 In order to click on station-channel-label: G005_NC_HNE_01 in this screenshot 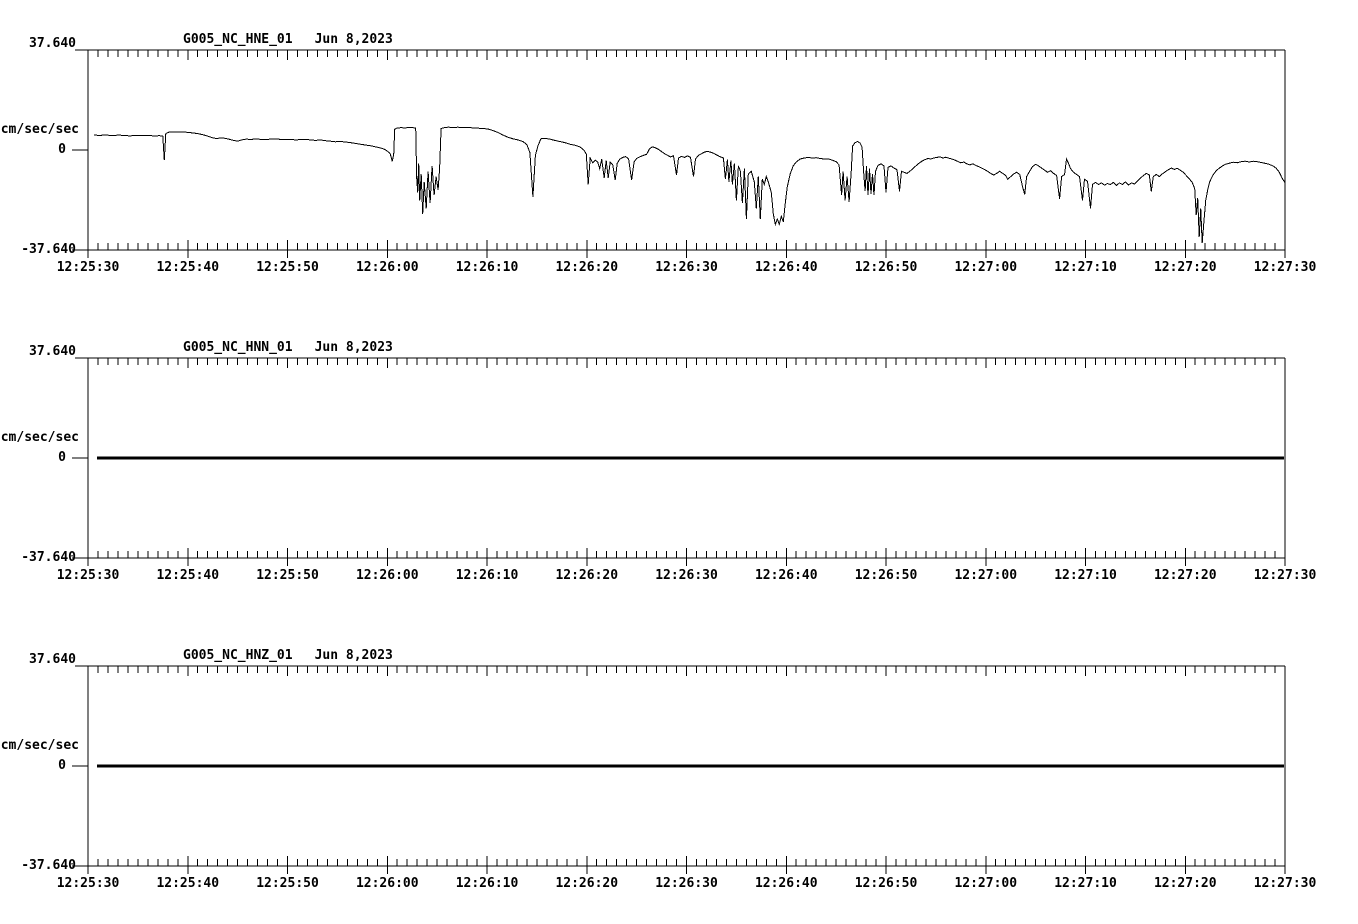, I will do `click(238, 39)`.